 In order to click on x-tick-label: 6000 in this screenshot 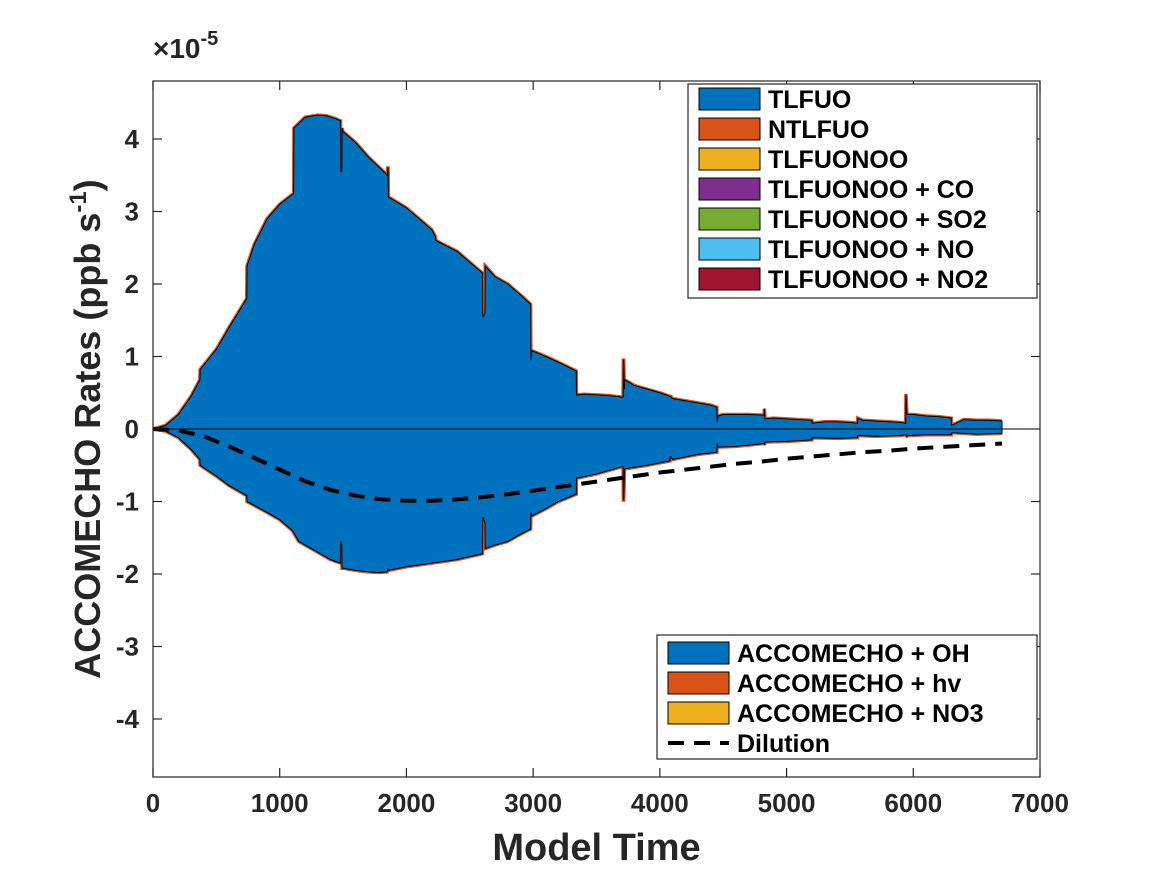, I will do `click(913, 803)`.